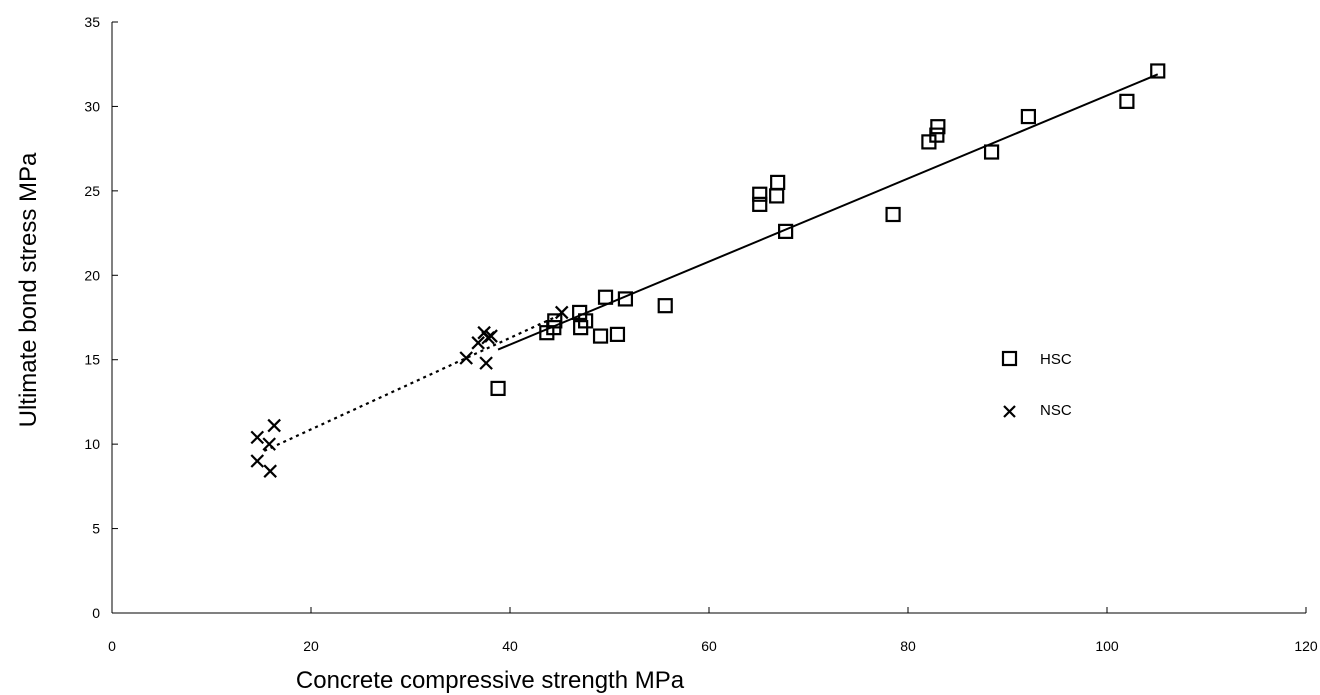 The image size is (1320, 695). What do you see at coordinates (101, 317) in the screenshot?
I see `y-ticks: 0 5 10 15 20 25 30 35` at bounding box center [101, 317].